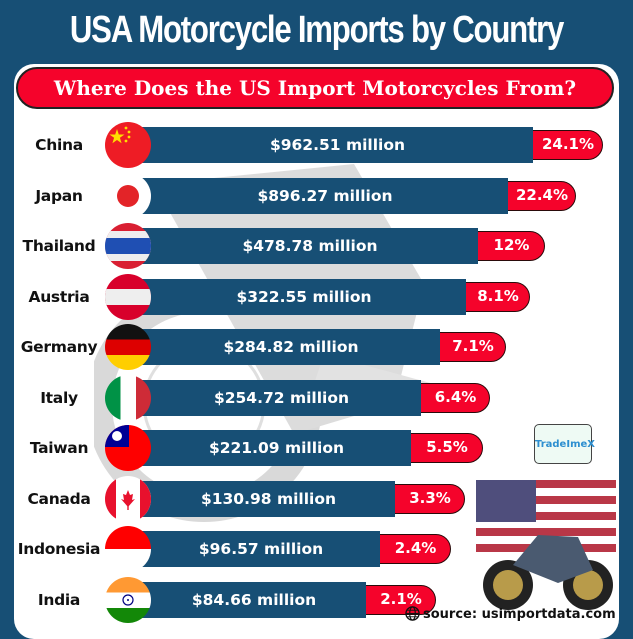 The image size is (633, 639). What do you see at coordinates (128, 195) in the screenshot?
I see `japan-flag-icon` at bounding box center [128, 195].